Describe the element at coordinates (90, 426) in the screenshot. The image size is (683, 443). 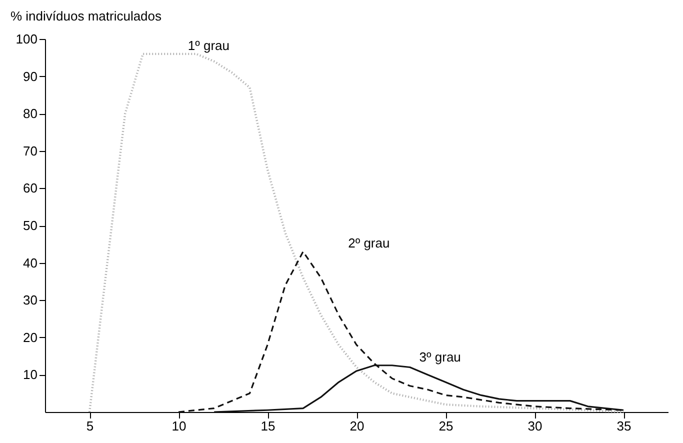
I see `x-tick-label: 5` at that location.